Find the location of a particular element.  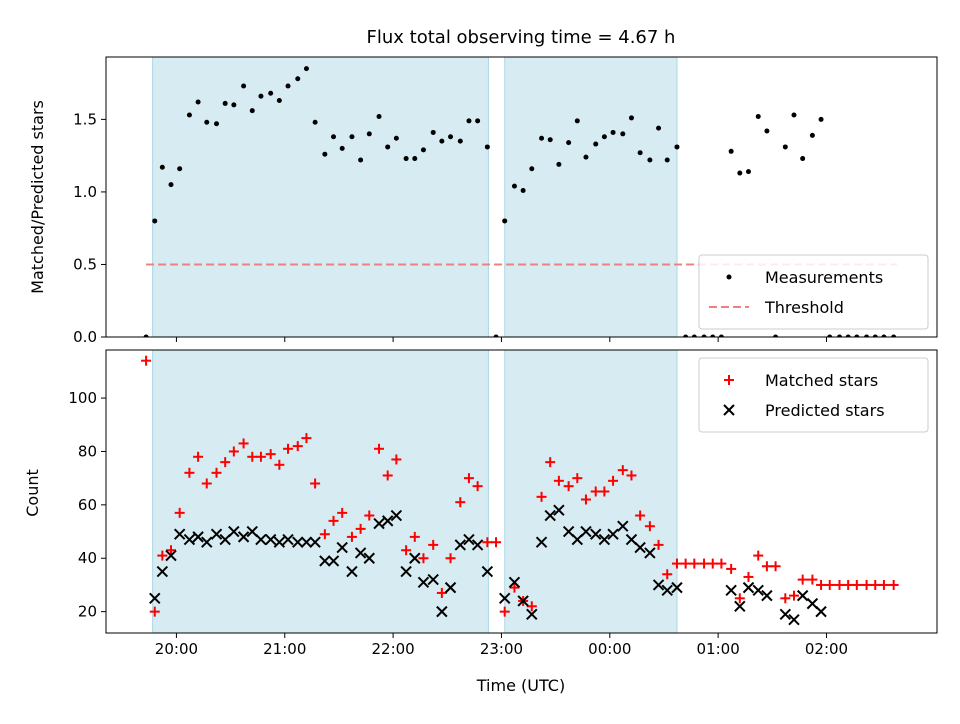

legend-marker is located at coordinates (729, 410).